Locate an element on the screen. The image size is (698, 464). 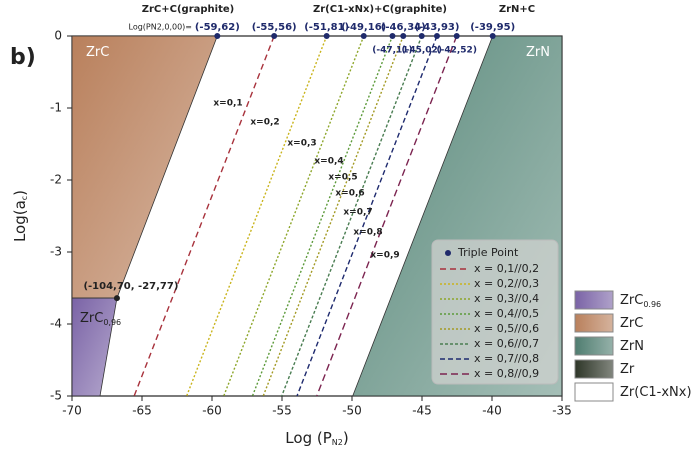
triple-point-label: (-42,52) is located at coordinates (457, 51).